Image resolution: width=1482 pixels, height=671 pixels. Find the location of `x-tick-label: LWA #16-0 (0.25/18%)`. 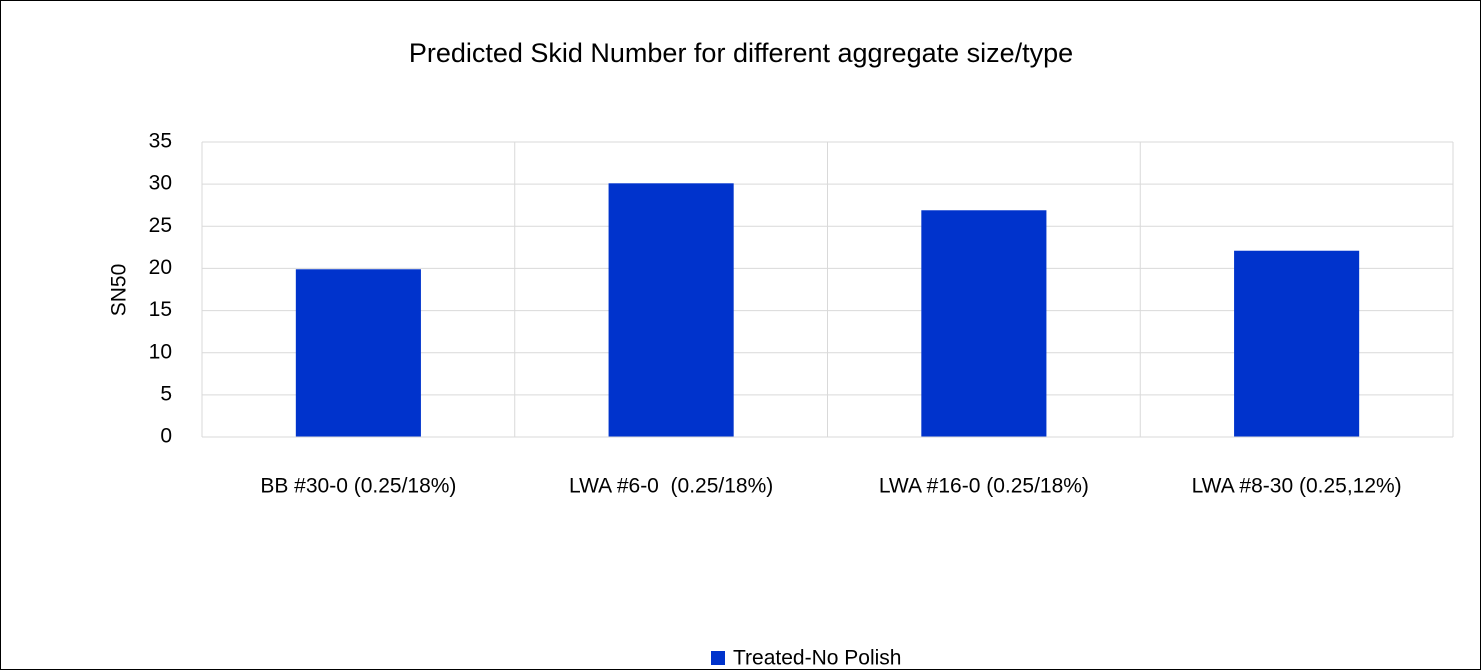

x-tick-label: LWA #16-0 (0.25/18%) is located at coordinates (984, 486).